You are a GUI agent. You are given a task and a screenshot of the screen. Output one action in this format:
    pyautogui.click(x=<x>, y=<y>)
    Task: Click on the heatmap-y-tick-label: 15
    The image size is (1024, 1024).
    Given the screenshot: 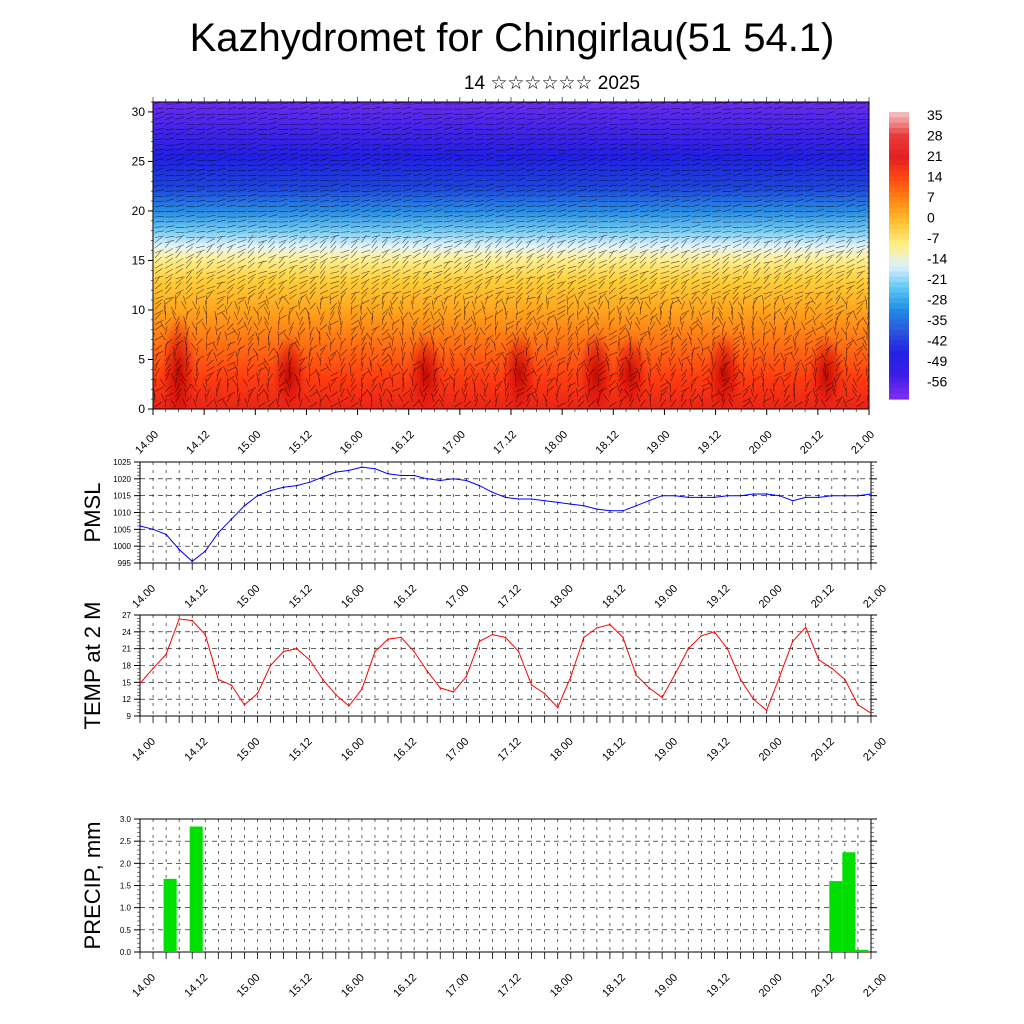 What is the action you would take?
    pyautogui.click(x=139, y=260)
    